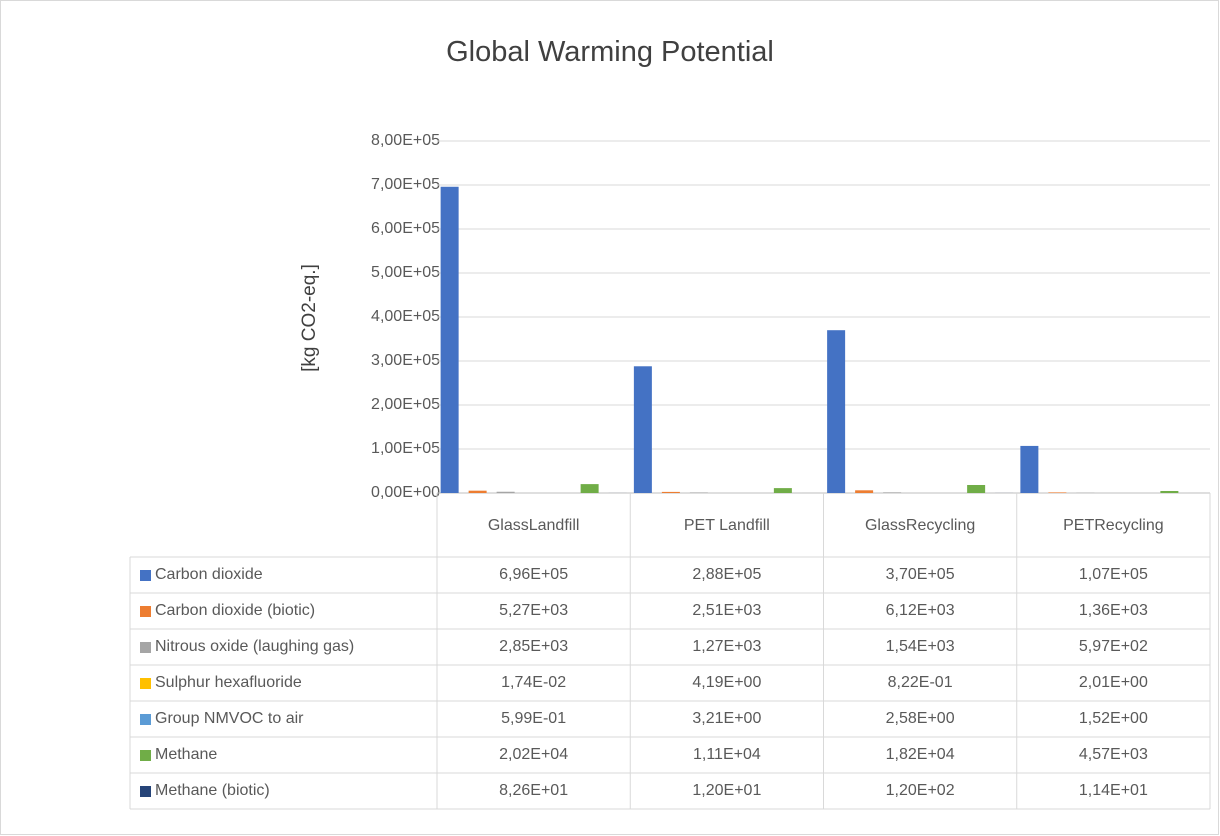 This screenshot has height=836, width=1220. Describe the element at coordinates (405, 140) in the screenshot. I see `y-tick-label: 8,00E+05` at that location.